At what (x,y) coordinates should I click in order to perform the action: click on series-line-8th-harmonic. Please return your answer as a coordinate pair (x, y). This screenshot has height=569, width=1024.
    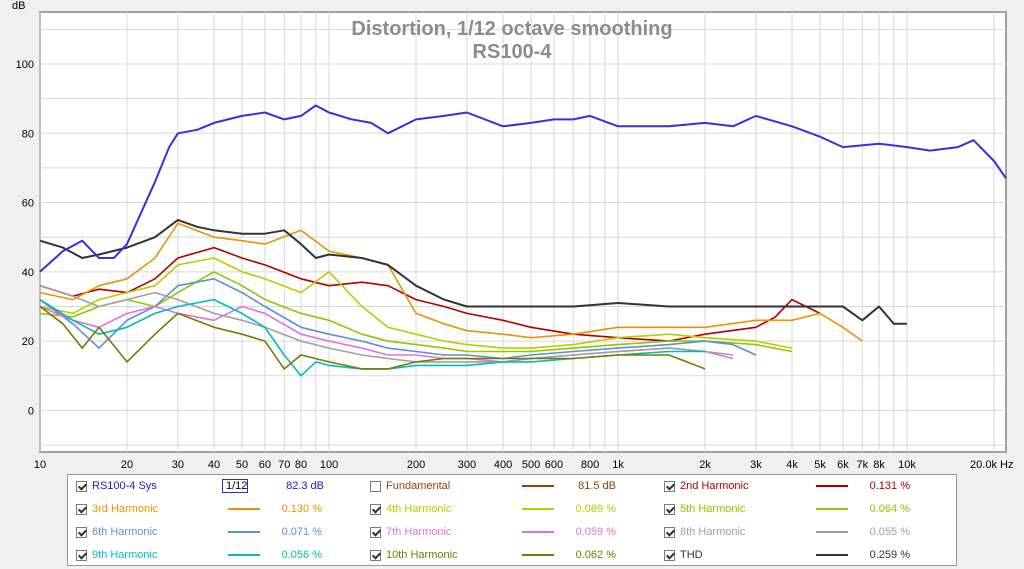
    Looking at the image, I should click on (386, 323).